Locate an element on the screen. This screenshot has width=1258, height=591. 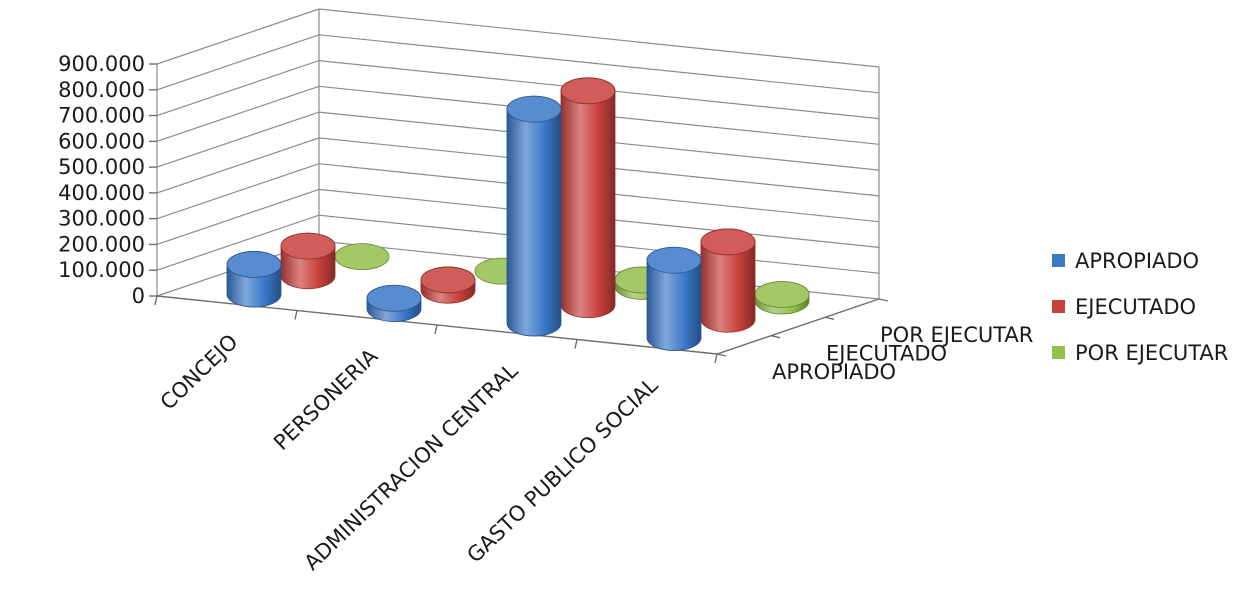
y-tick-label: 900.000 is located at coordinates (101, 64).